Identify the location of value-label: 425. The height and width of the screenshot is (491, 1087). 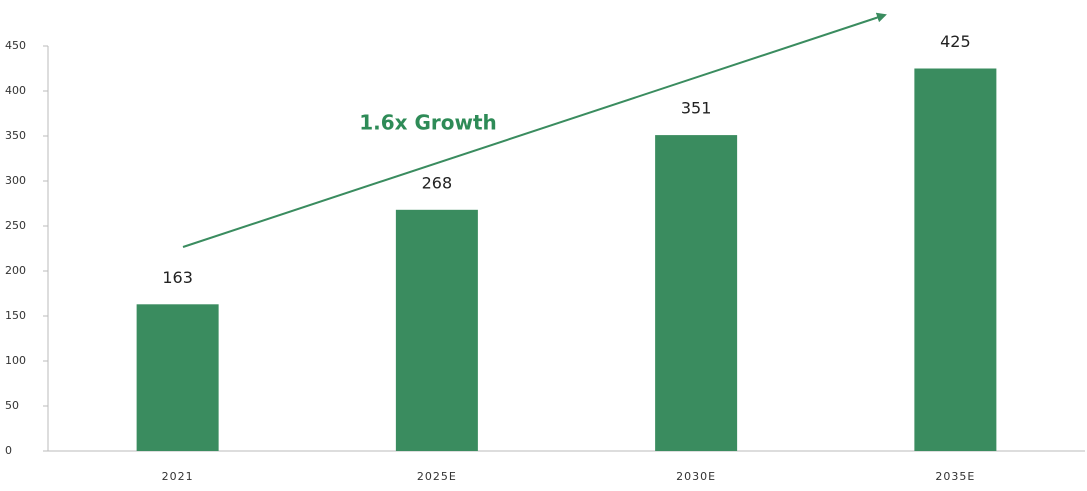
(955, 41).